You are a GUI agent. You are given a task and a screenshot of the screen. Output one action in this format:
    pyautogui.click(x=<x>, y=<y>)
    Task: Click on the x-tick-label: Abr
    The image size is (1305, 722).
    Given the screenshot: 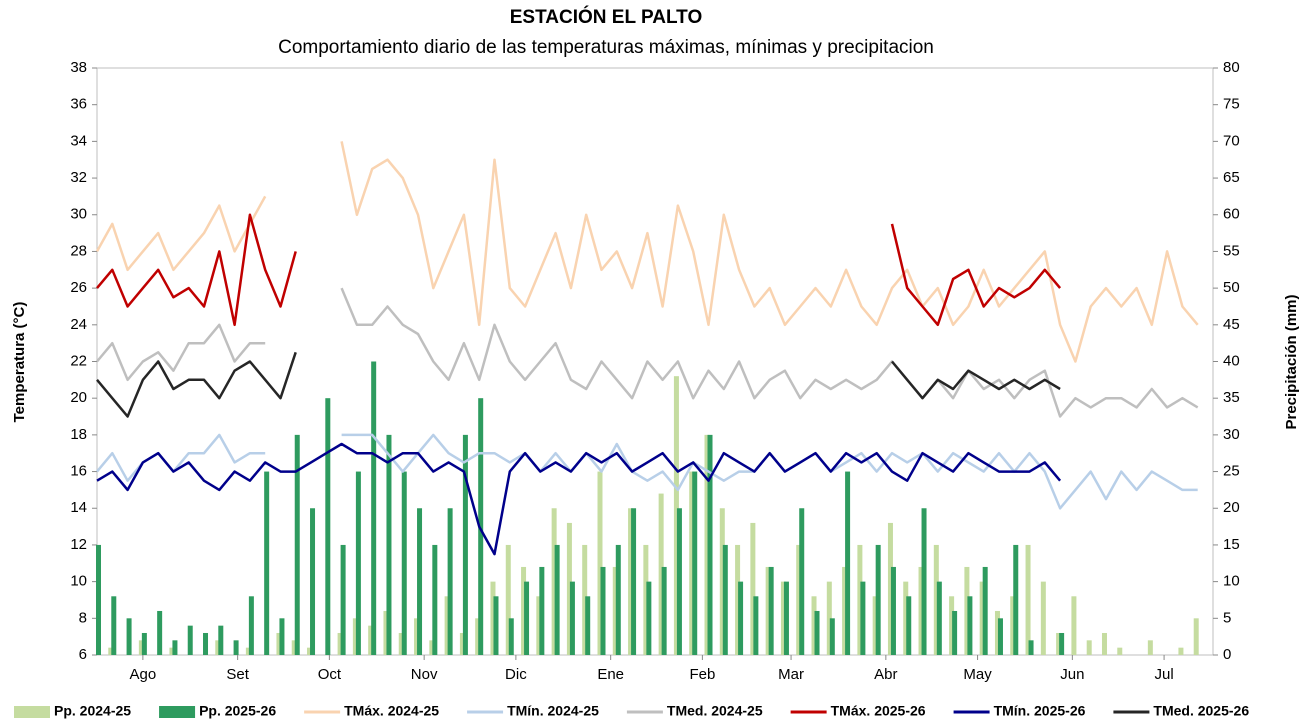 What is the action you would take?
    pyautogui.click(x=885, y=674)
    